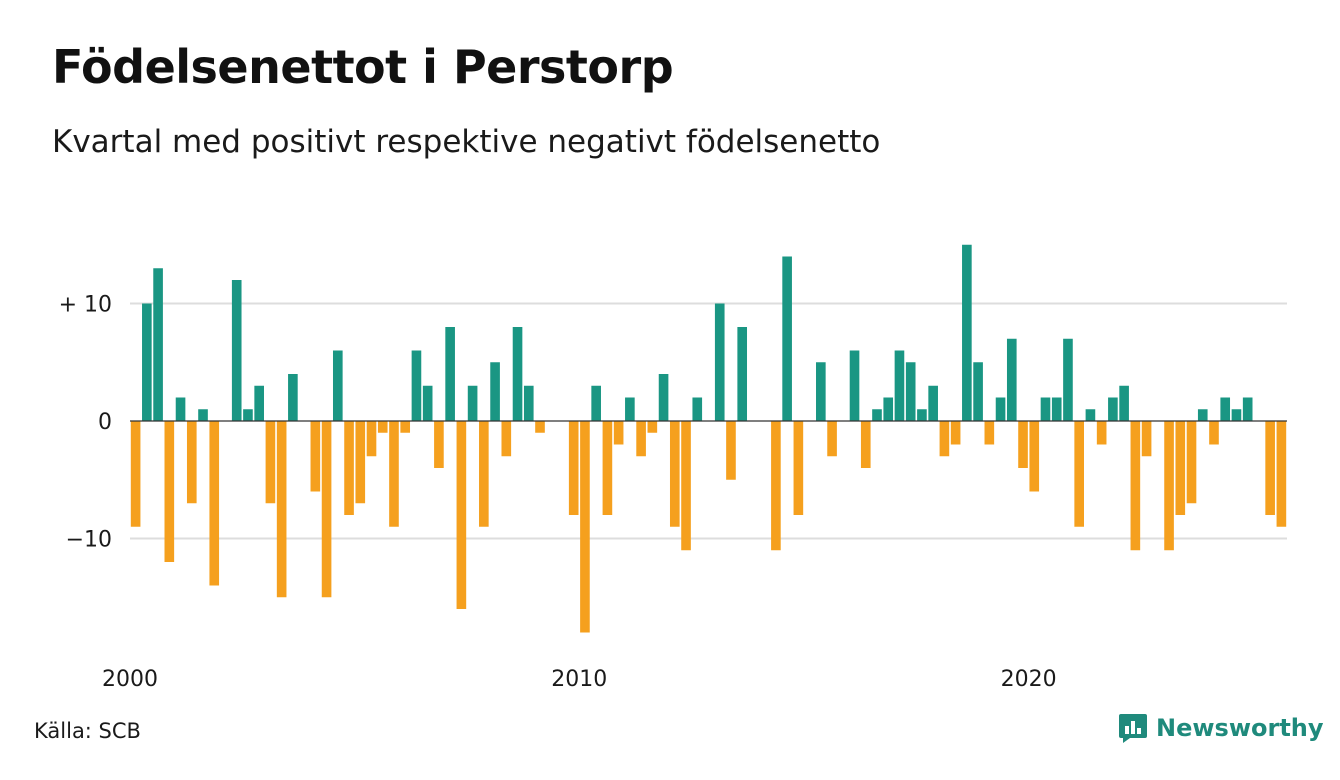  I want to click on bar-chart-logo-icon, so click(1133, 728).